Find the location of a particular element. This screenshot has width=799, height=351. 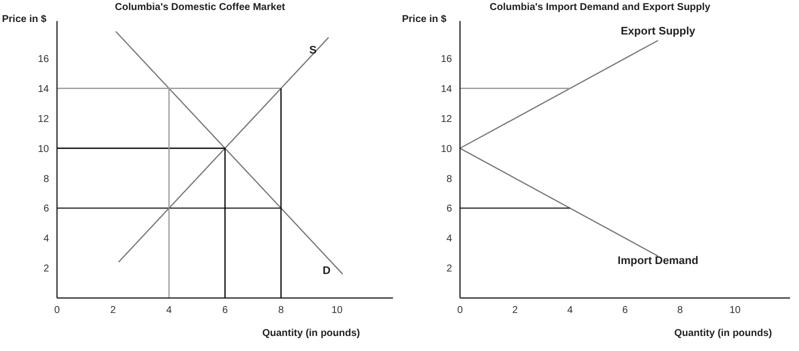

chart-title: Columbia's Domestic Coffee Market is located at coordinates (200, 7).